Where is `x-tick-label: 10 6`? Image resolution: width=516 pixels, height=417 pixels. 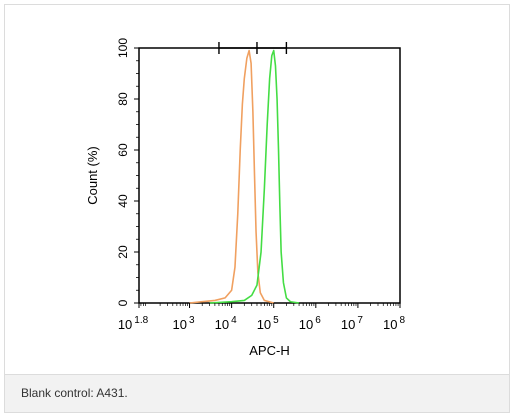
x-tick-label: 10 6 is located at coordinates (310, 323).